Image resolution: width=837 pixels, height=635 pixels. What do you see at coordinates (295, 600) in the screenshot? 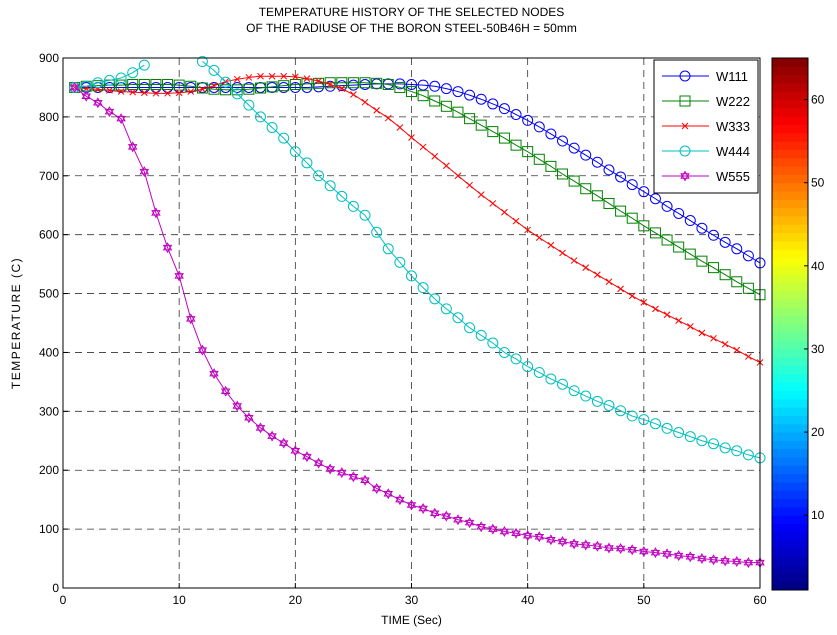
I see `x-tick-label: 20` at bounding box center [295, 600].